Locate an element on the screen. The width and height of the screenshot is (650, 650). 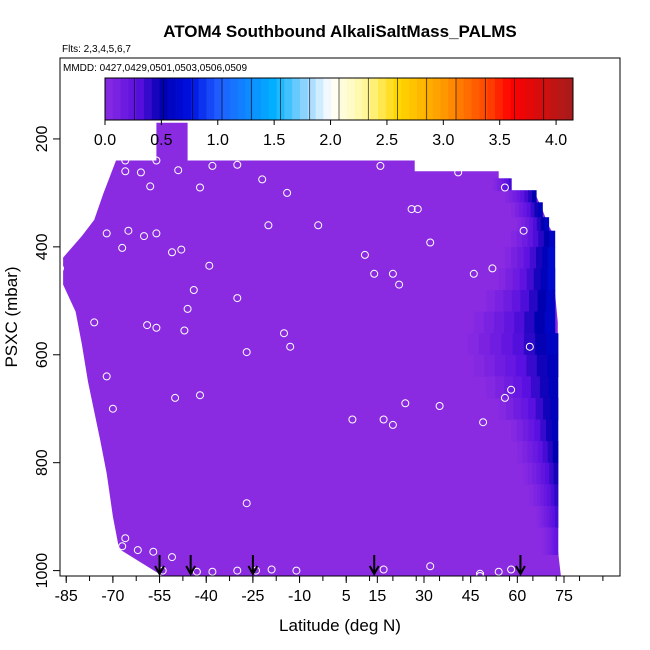
x-tick-label: -70 is located at coordinates (112, 596).